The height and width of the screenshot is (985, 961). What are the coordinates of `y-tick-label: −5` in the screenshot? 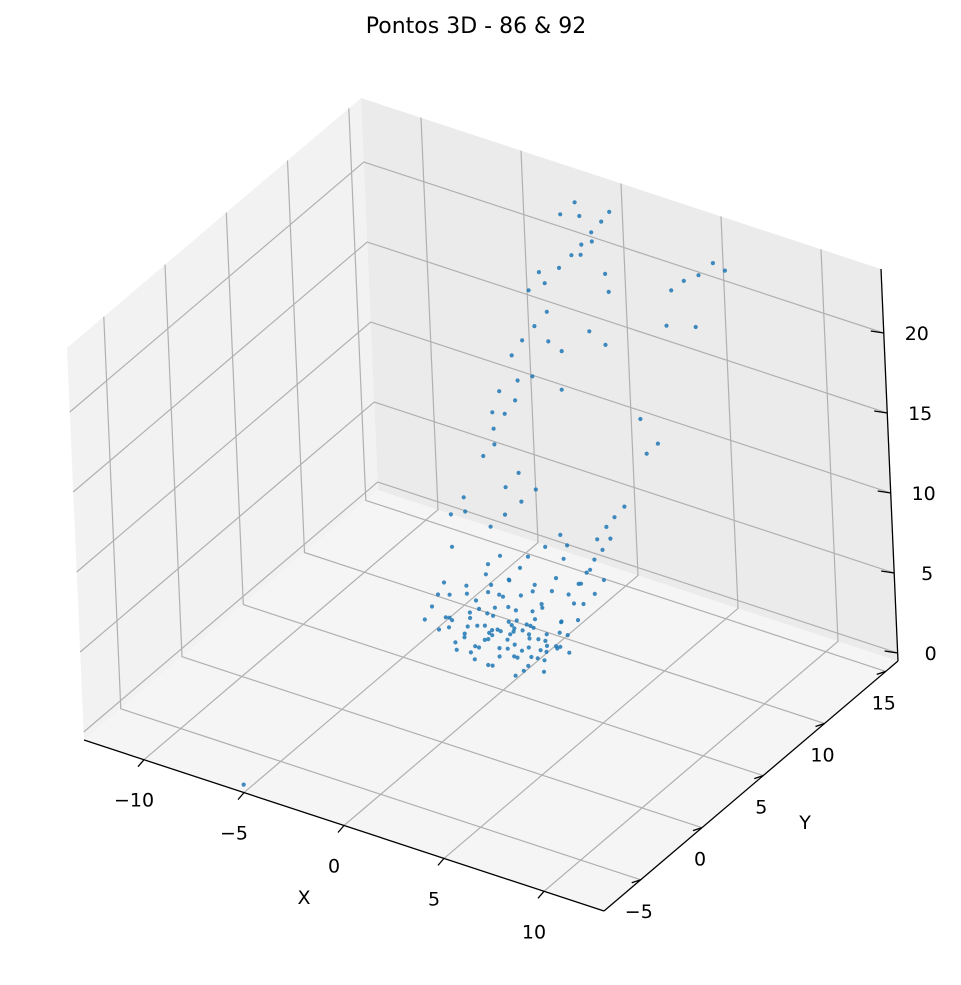 It's located at (639, 912).